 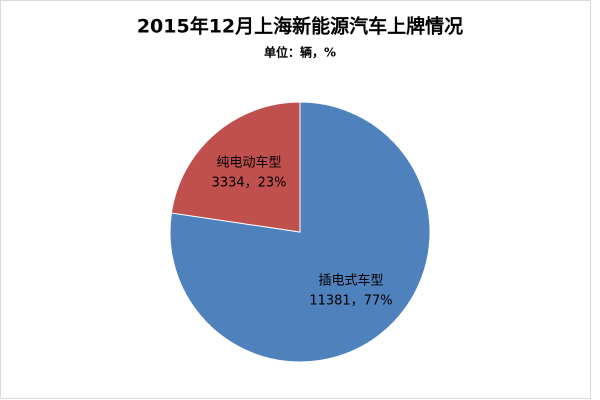 I want to click on slice-label: 插电式车型, so click(x=350, y=281).